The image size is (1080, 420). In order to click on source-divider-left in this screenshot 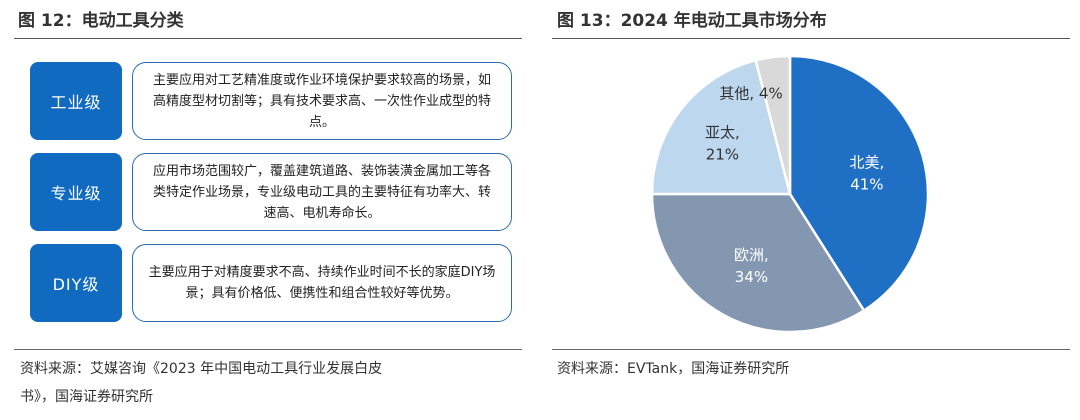, I will do `click(268, 349)`.